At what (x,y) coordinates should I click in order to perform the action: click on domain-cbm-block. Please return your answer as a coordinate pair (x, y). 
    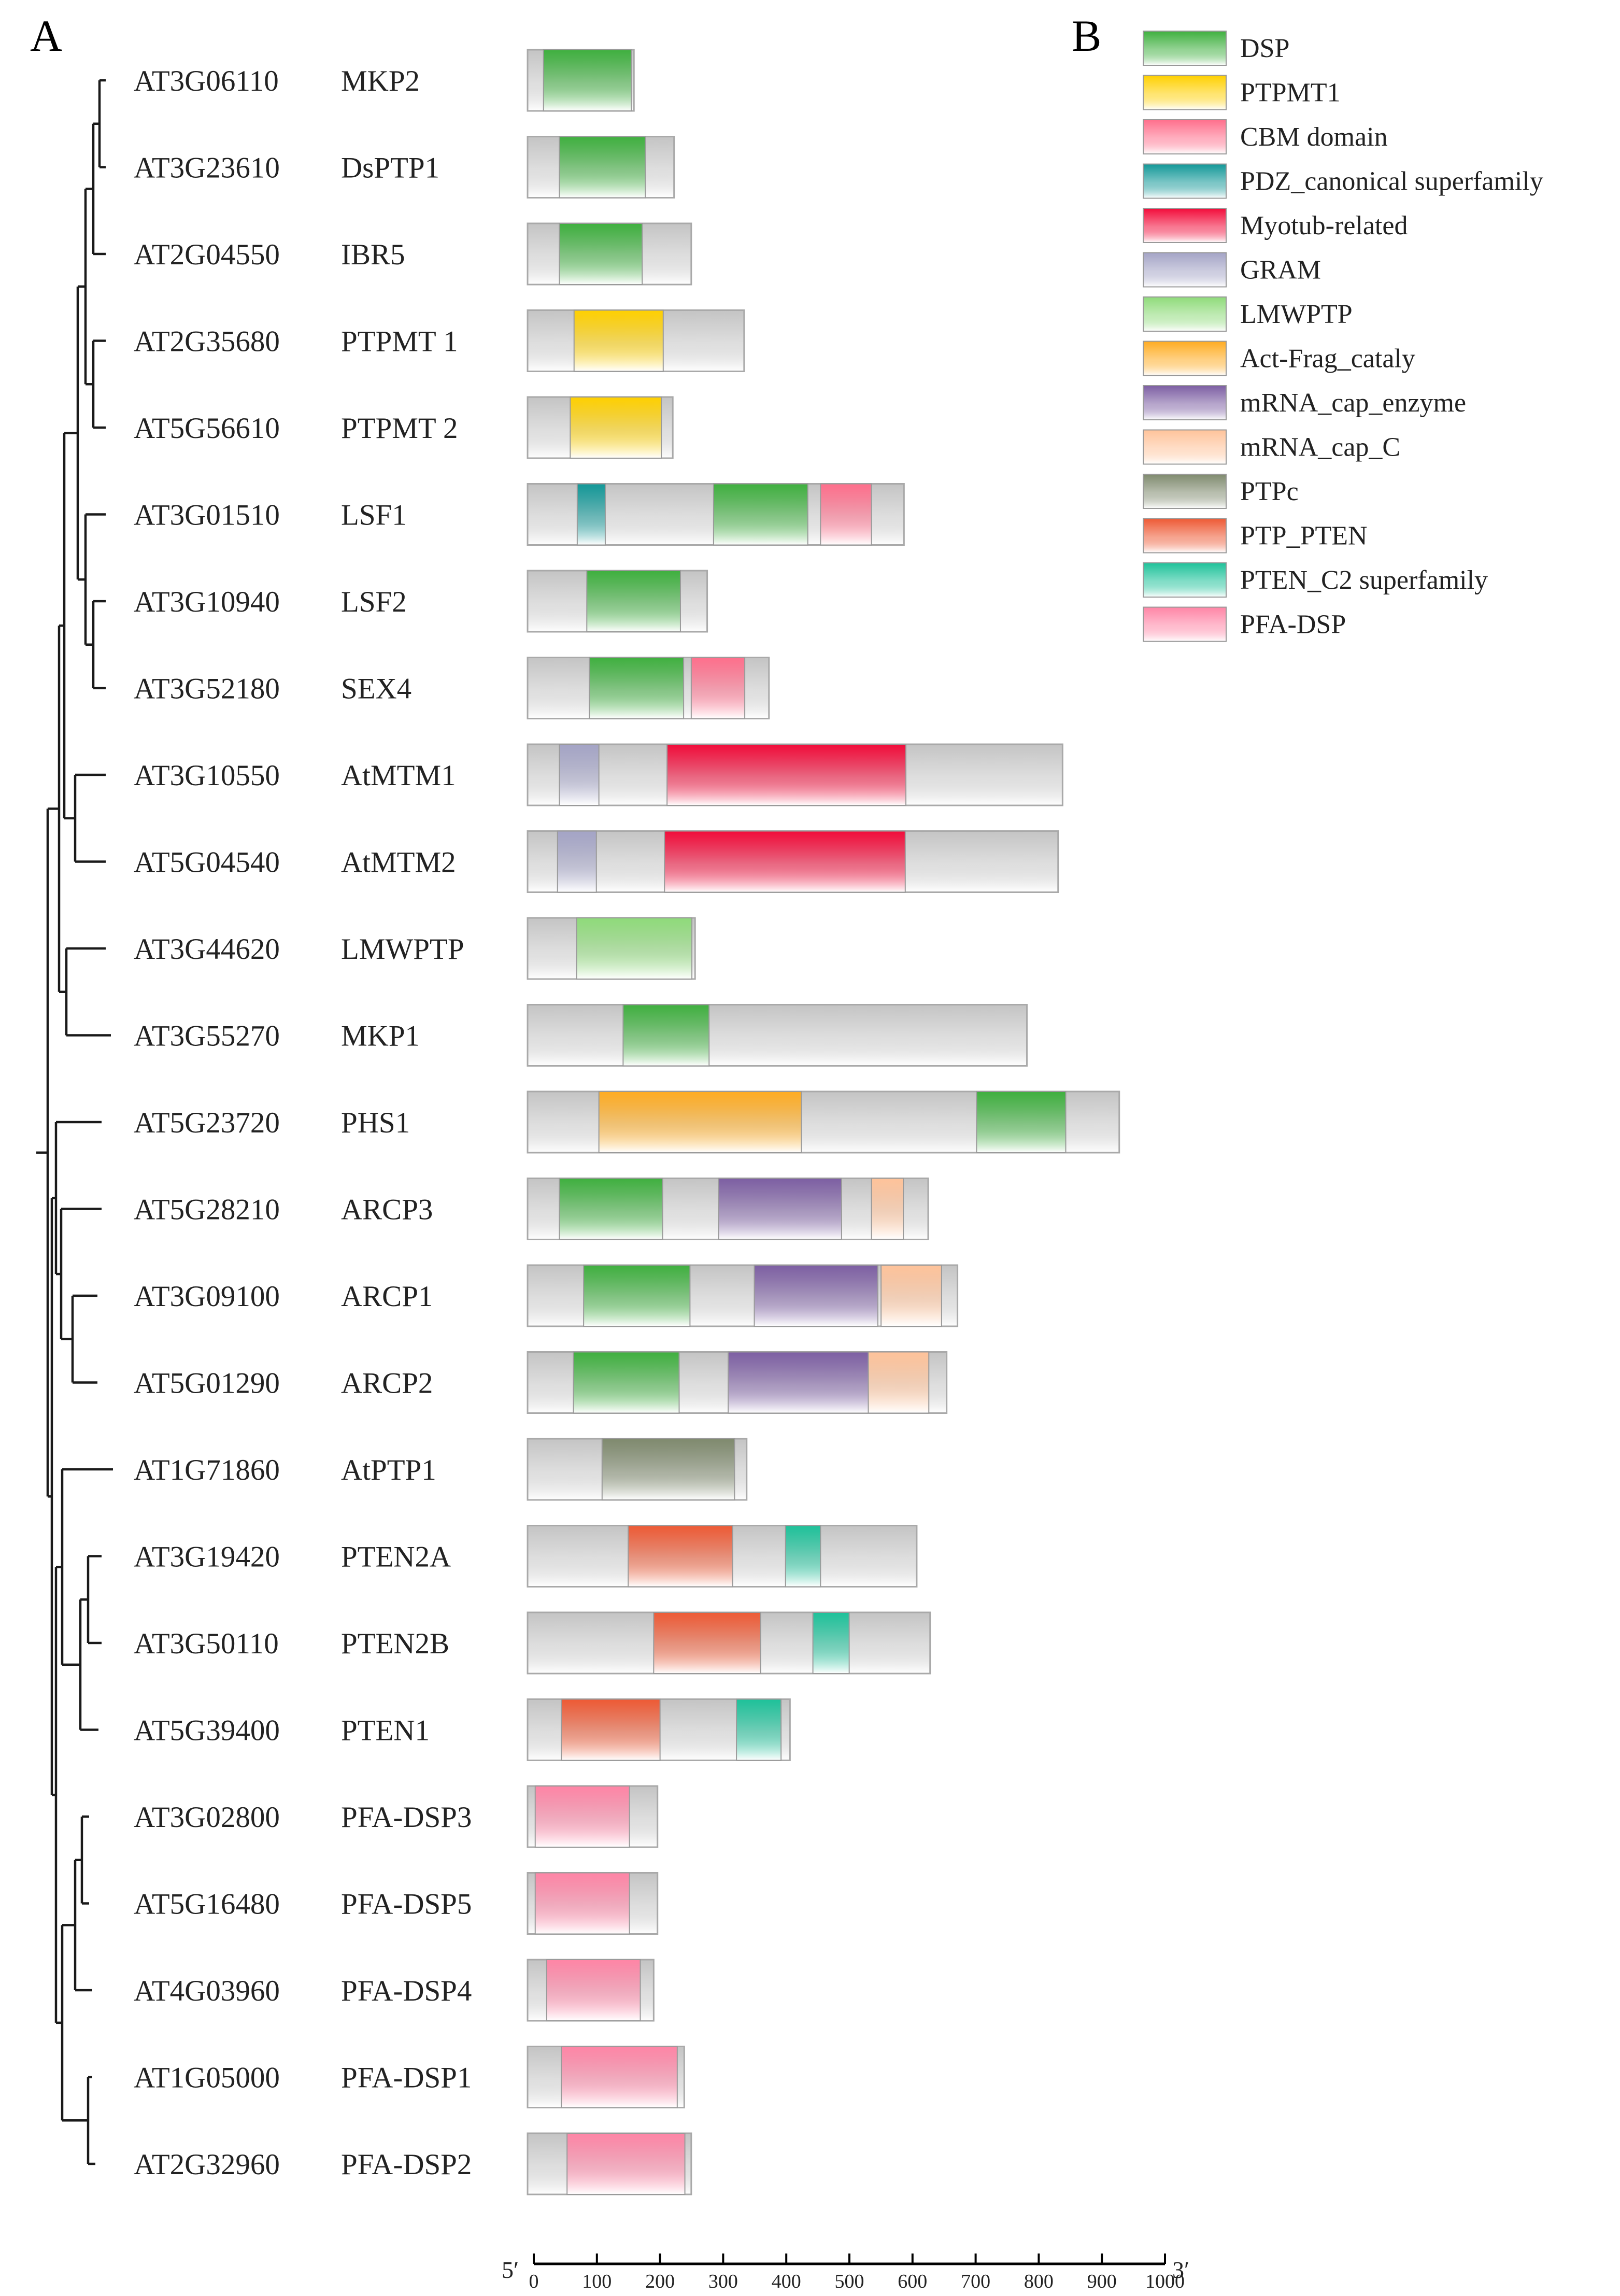
    Looking at the image, I should click on (846, 514).